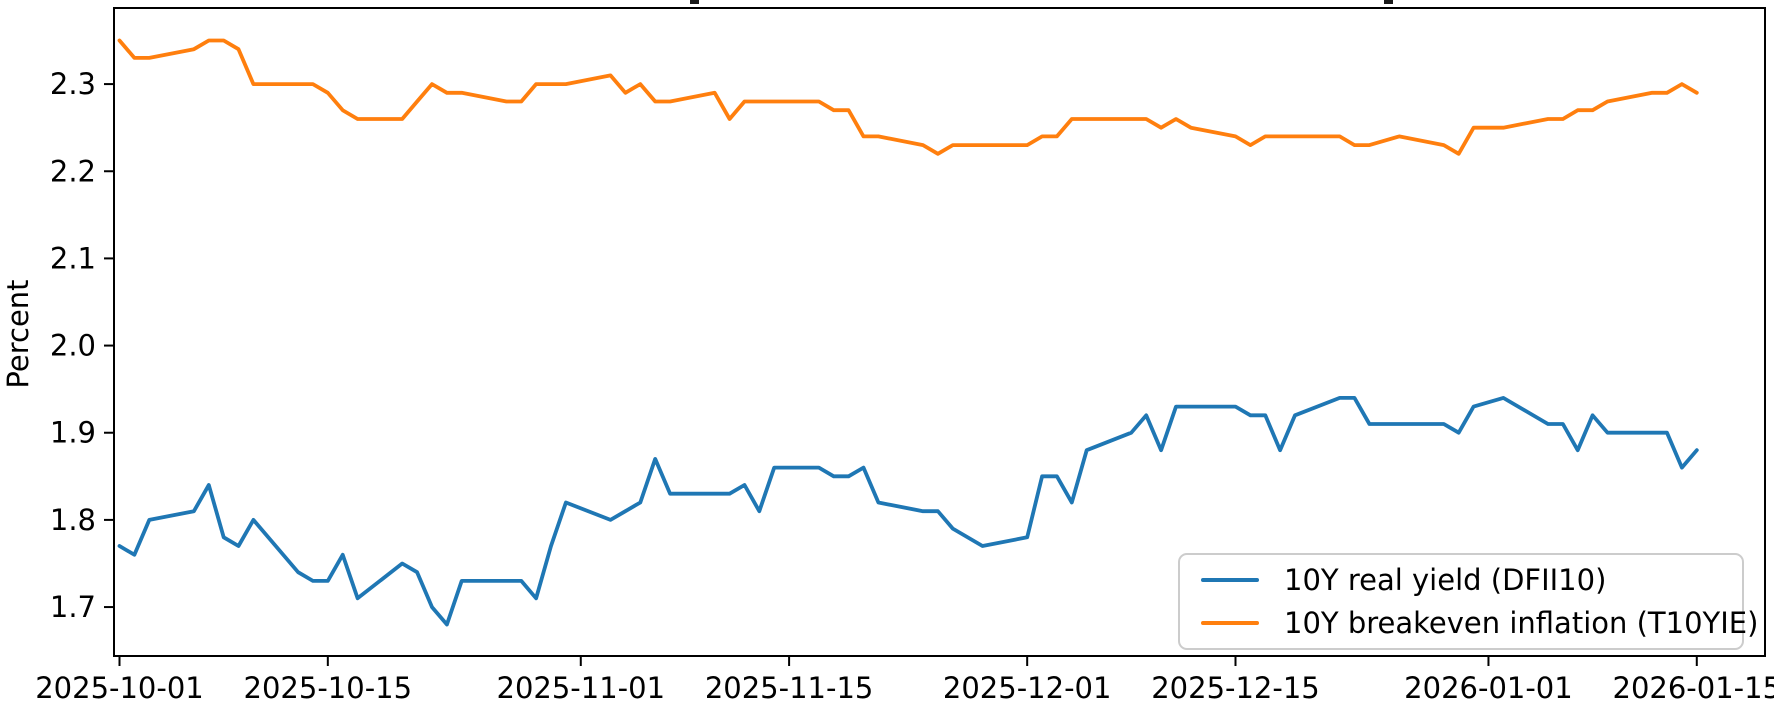 The width and height of the screenshot is (1774, 717). Describe the element at coordinates (73, 520) in the screenshot. I see `y-tick-label: 1.8` at that location.